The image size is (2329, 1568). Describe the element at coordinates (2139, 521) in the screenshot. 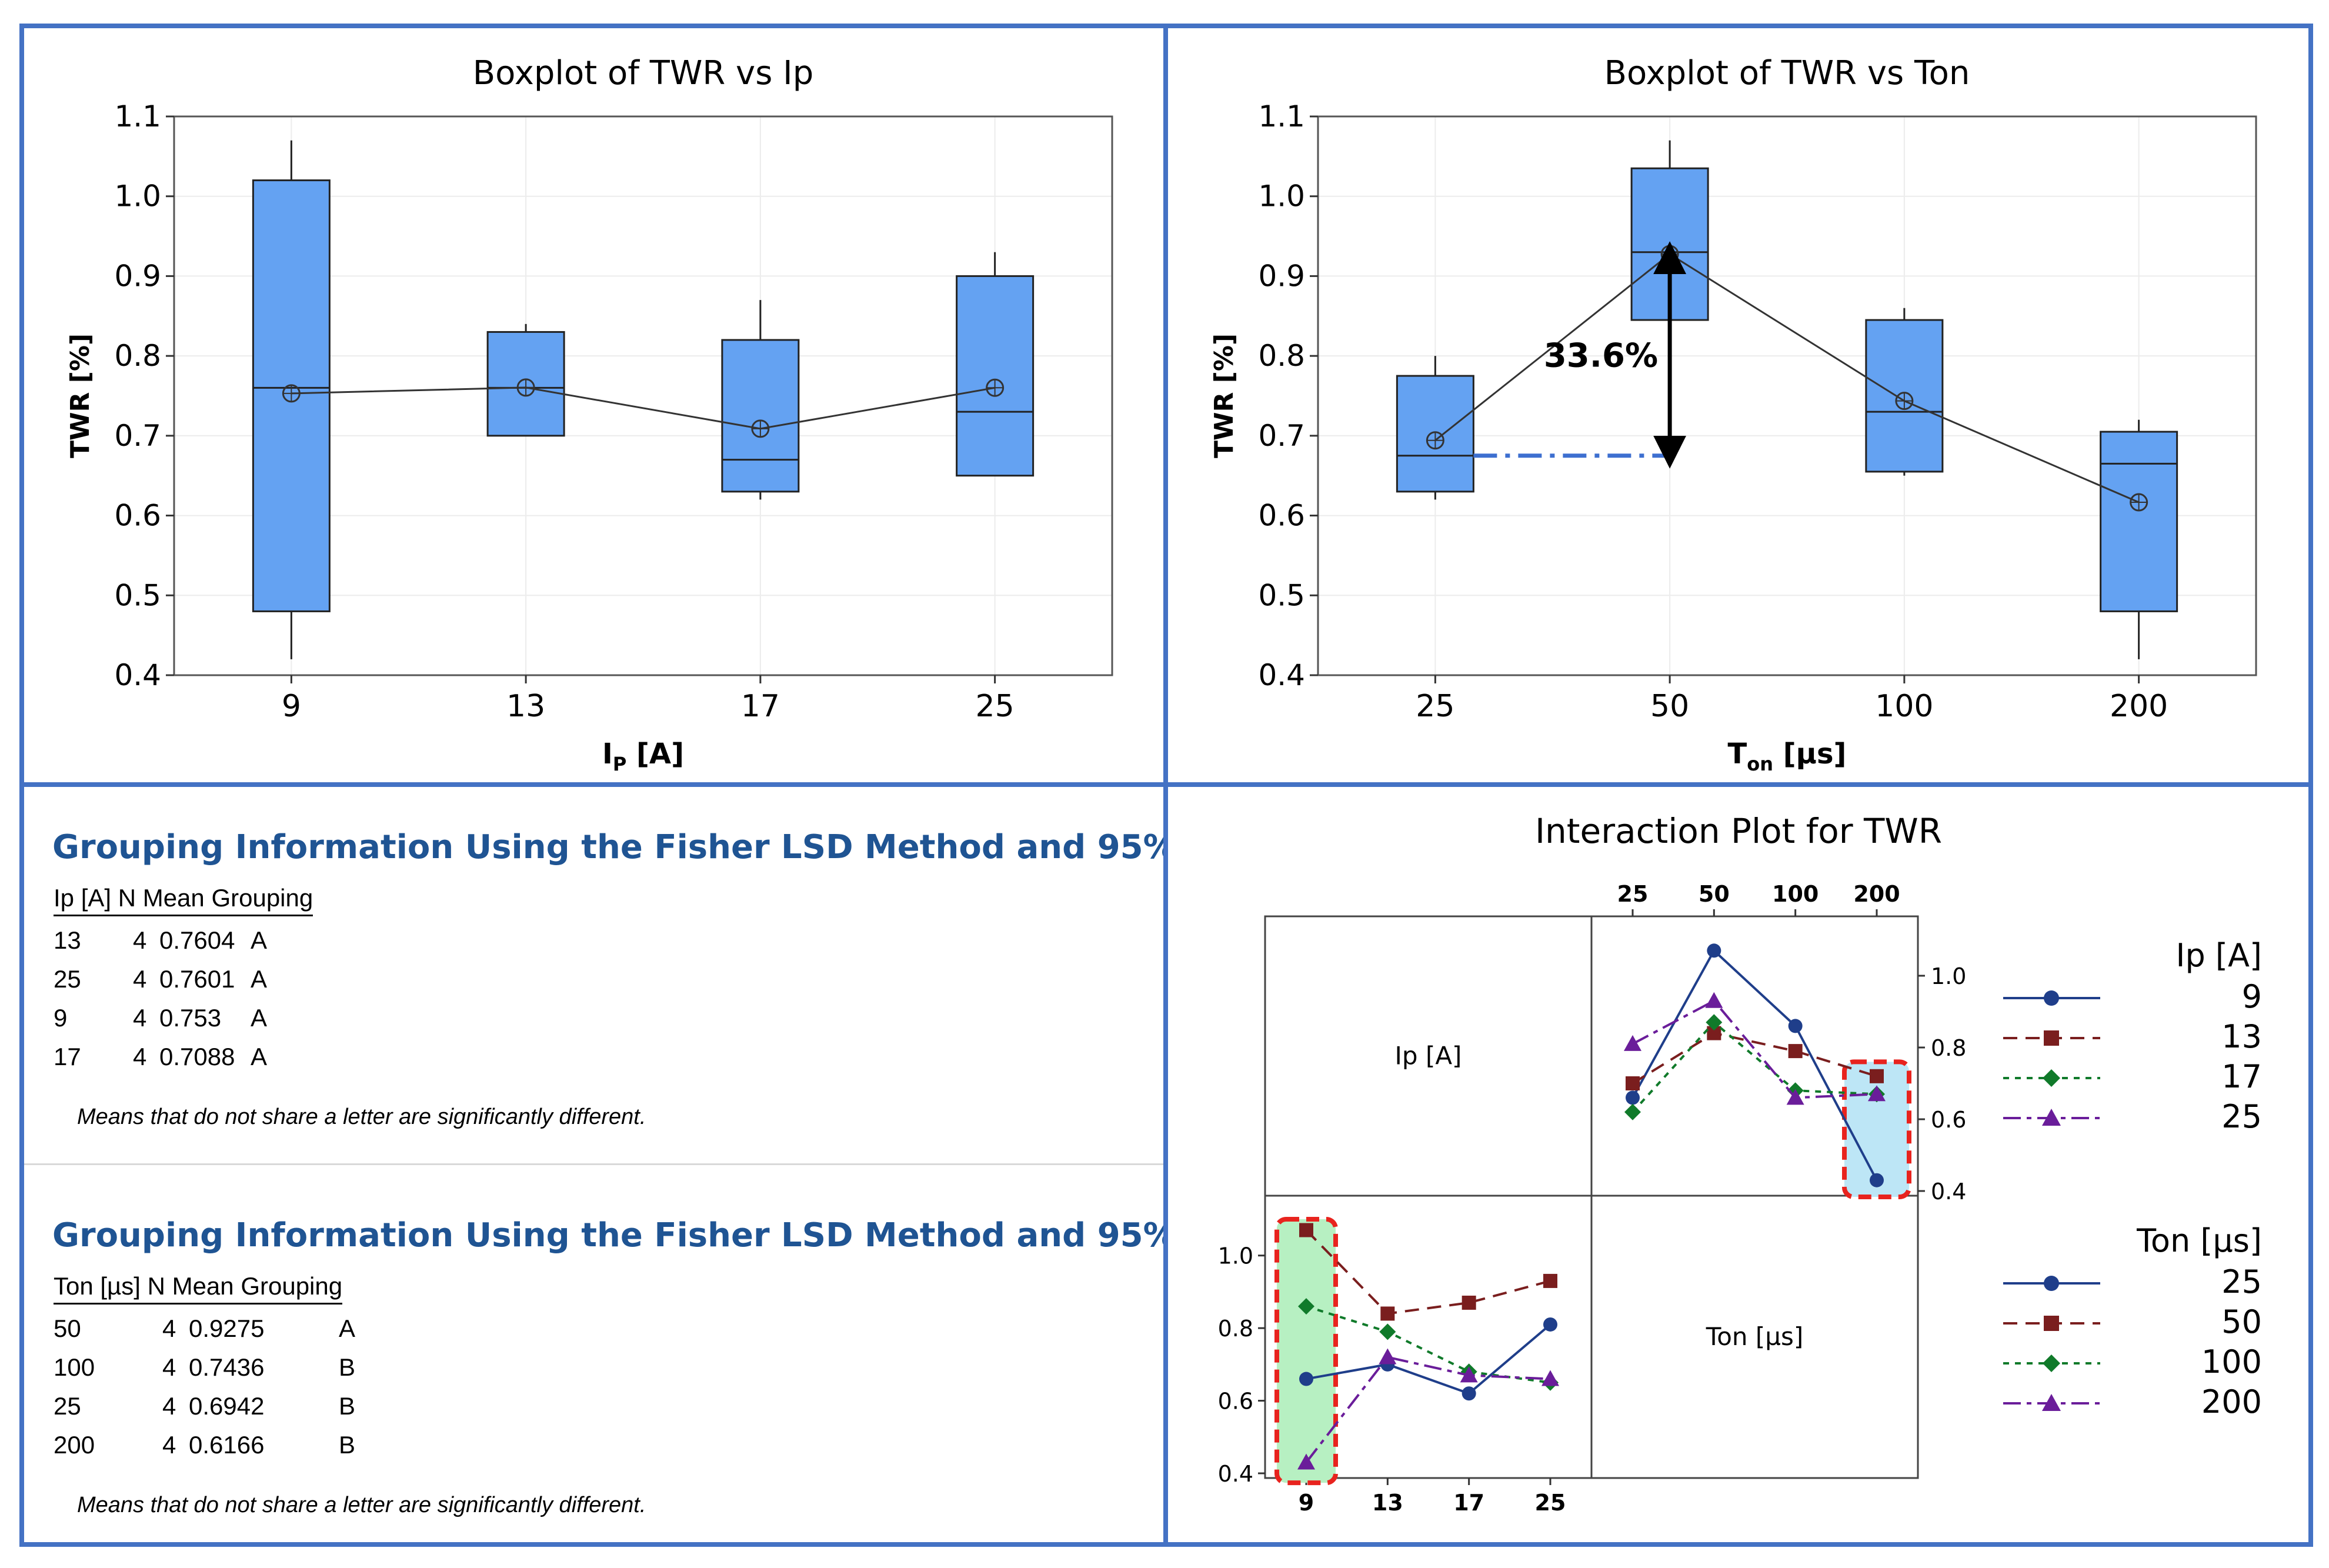

I see `box` at that location.